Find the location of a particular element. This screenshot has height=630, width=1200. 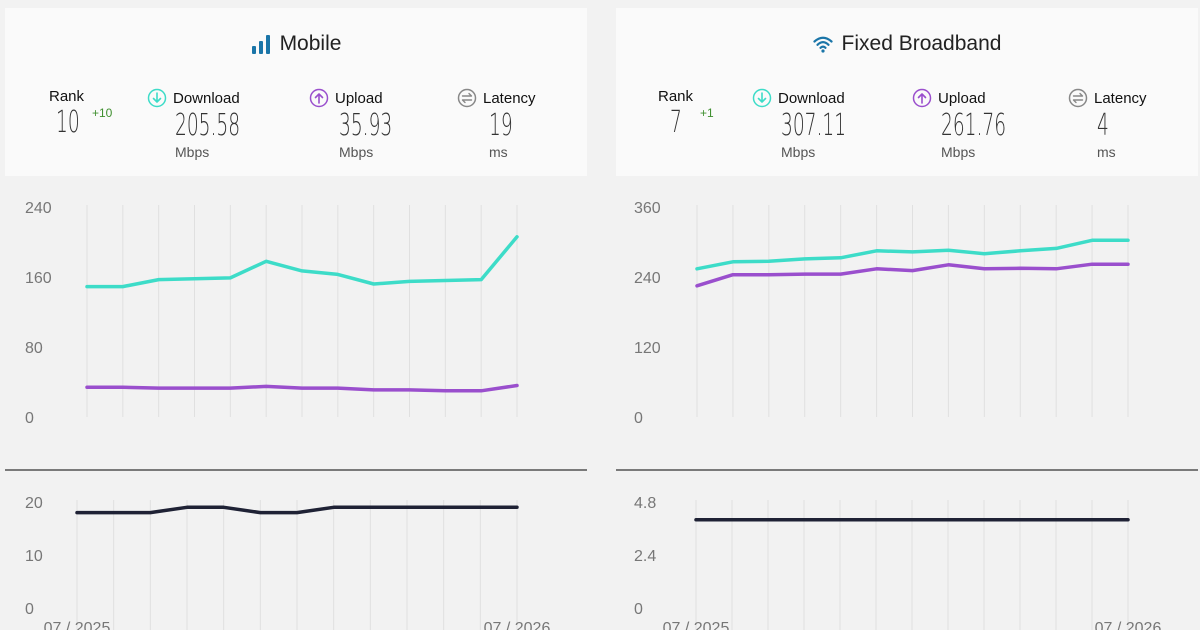

rank-change-badge: +10 is located at coordinates (102, 113).